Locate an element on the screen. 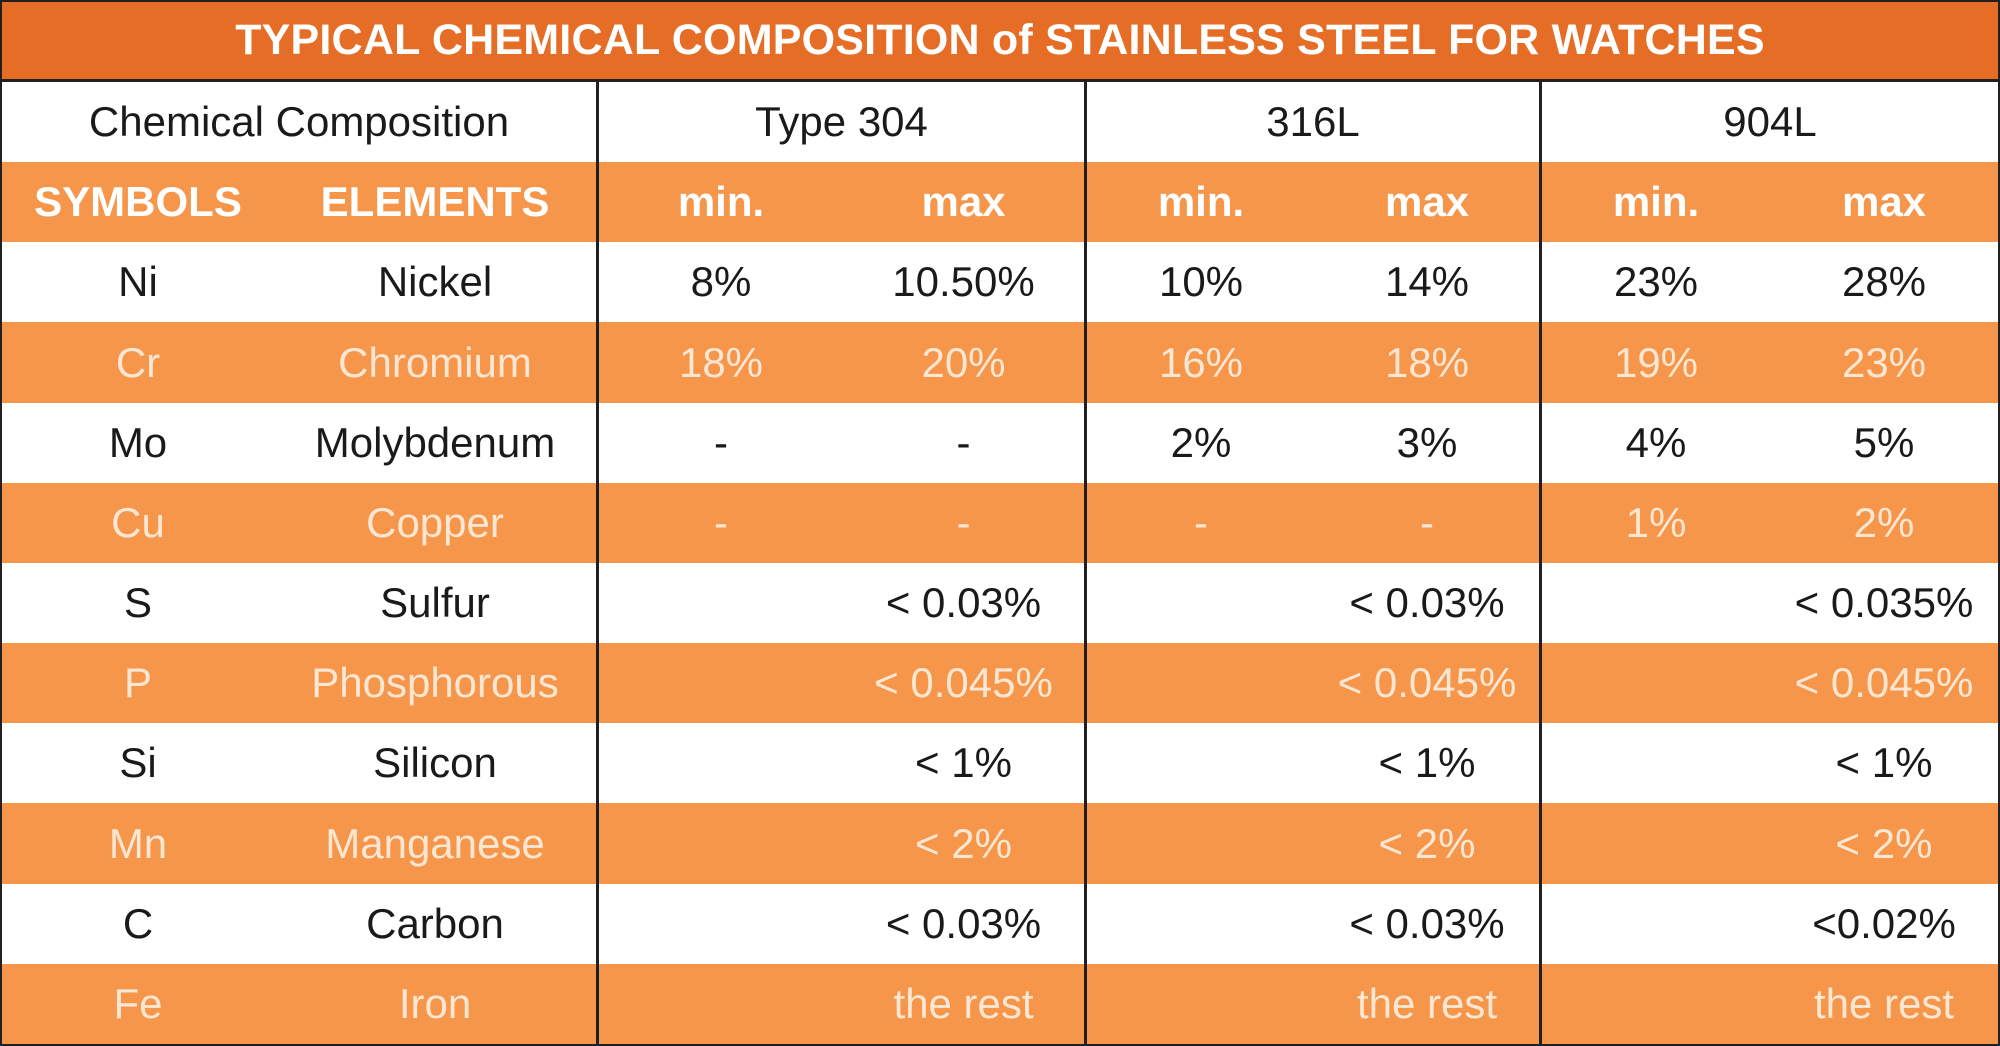 The image size is (2000, 1046). type304-max-cell: < 1% is located at coordinates (965, 763).